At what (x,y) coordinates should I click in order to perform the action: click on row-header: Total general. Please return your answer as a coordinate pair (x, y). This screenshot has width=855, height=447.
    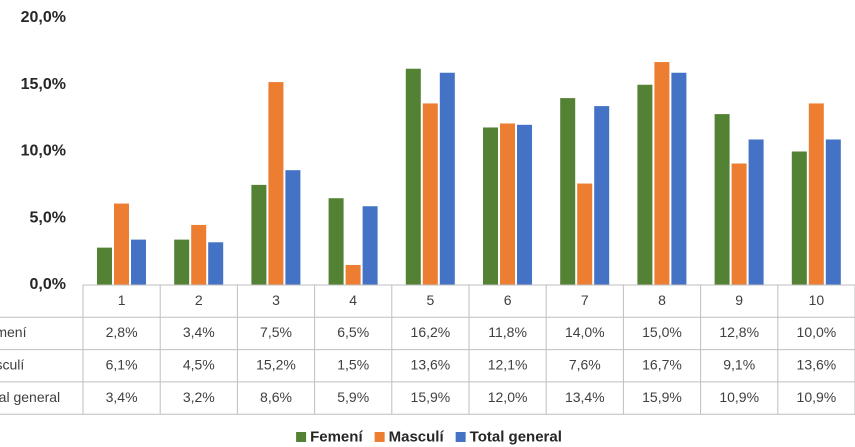
    Looking at the image, I should click on (30, 397).